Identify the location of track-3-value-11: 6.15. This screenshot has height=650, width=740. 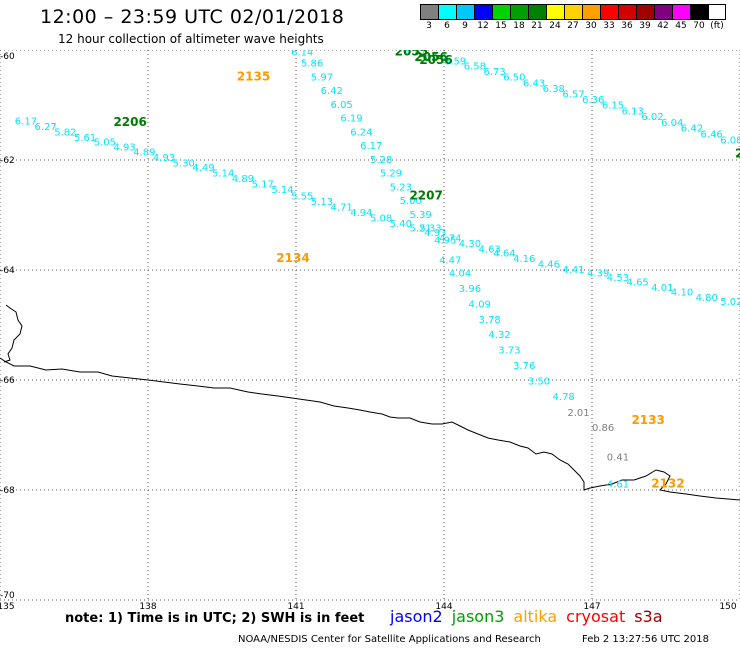
(613, 105).